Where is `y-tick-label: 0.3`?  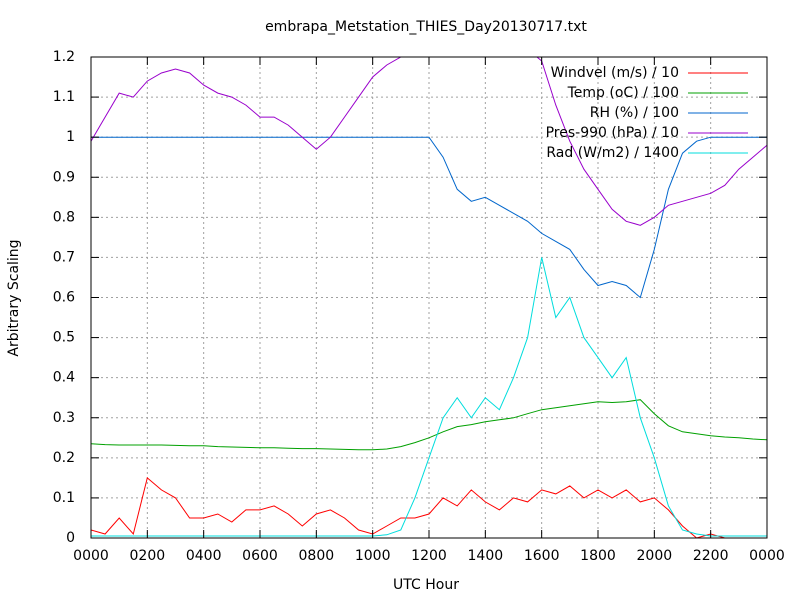 y-tick-label: 0.3 is located at coordinates (64, 418).